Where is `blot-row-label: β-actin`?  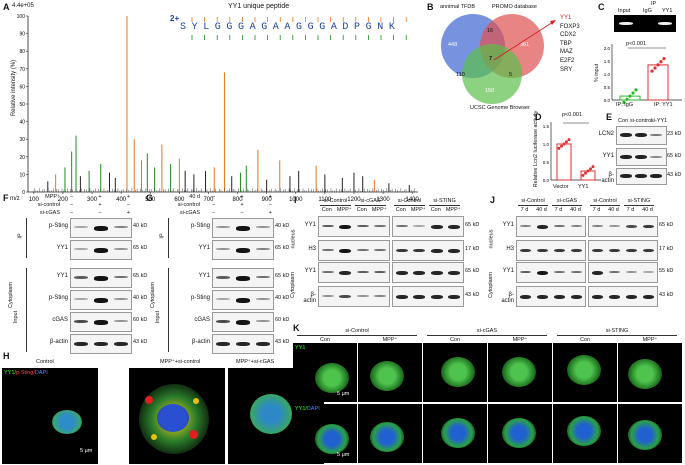
blot-row-label: β-actin is located at coordinates (507, 298).